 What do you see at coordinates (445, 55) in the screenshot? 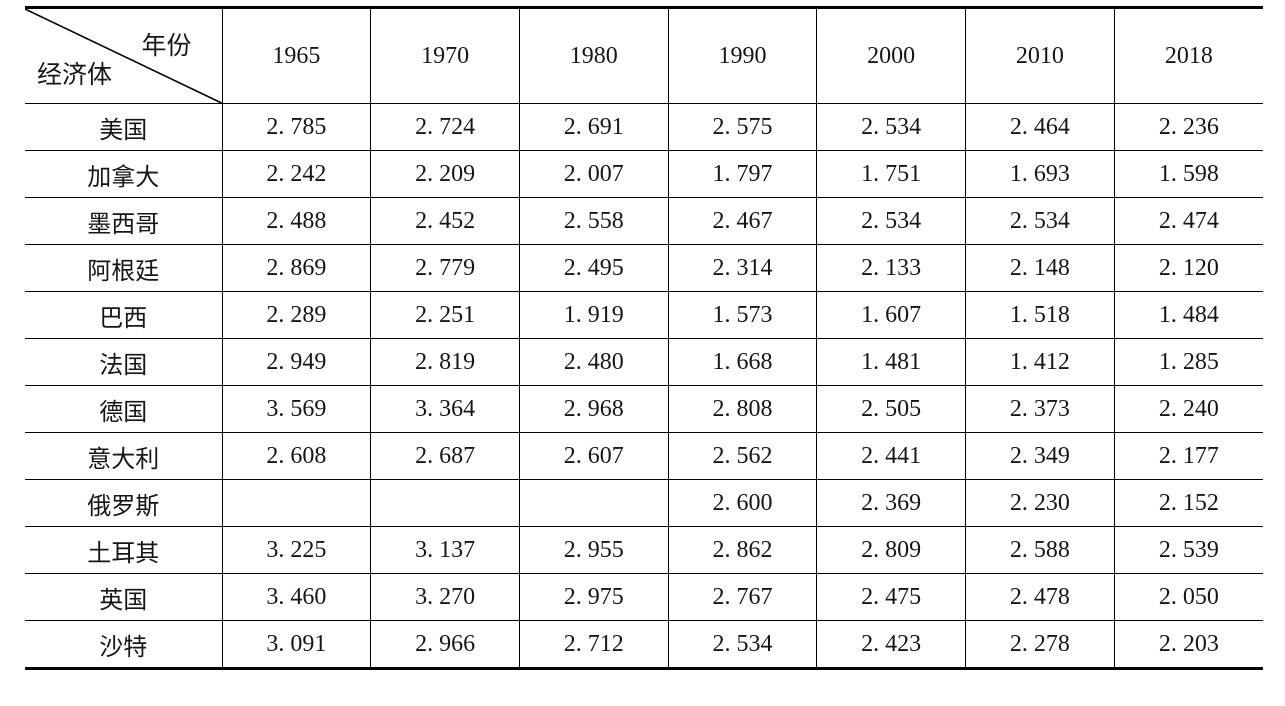
I see `year-header-cell: 1970` at bounding box center [445, 55].